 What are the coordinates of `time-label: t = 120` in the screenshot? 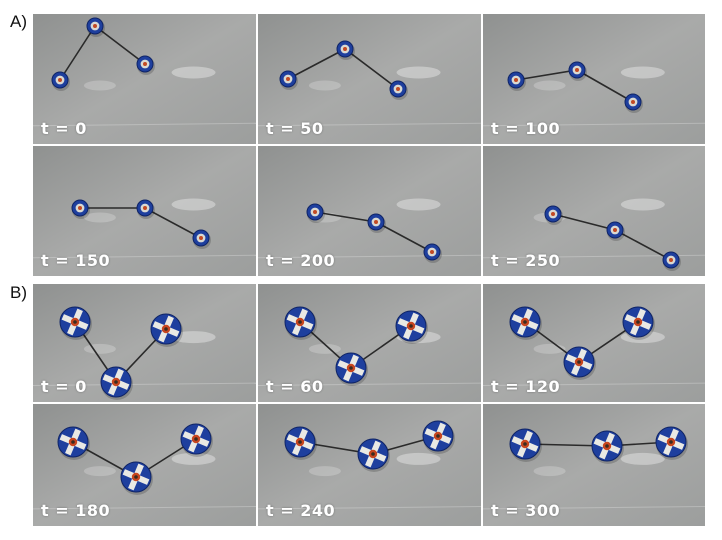 It's located at (526, 386).